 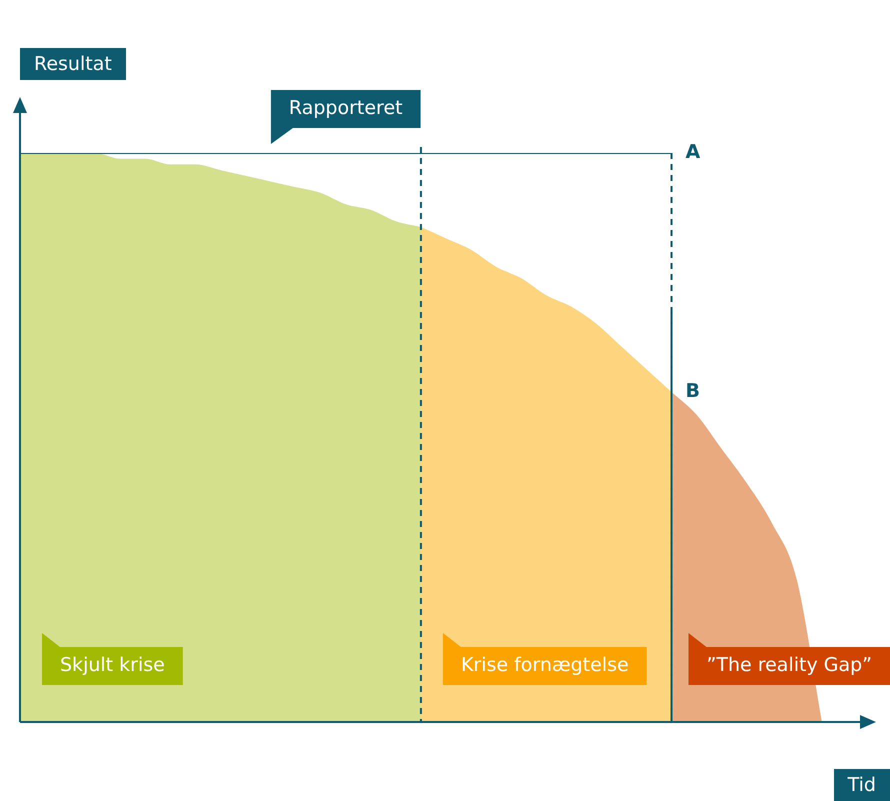 I want to click on series-label: ”The reality Gap”, so click(x=789, y=665).